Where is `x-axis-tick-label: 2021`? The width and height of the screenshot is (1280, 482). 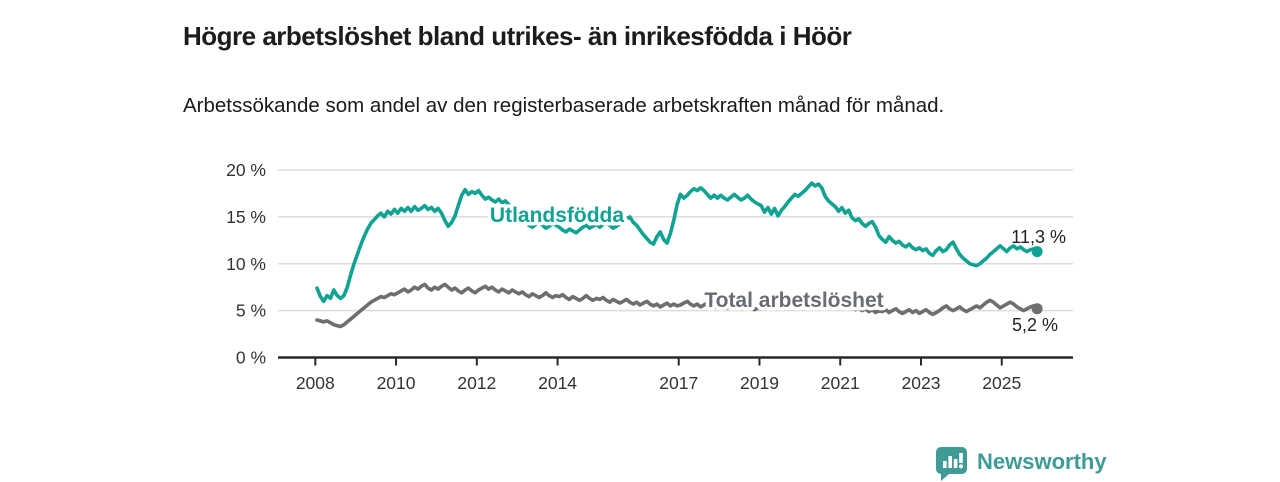 x-axis-tick-label: 2021 is located at coordinates (840, 383).